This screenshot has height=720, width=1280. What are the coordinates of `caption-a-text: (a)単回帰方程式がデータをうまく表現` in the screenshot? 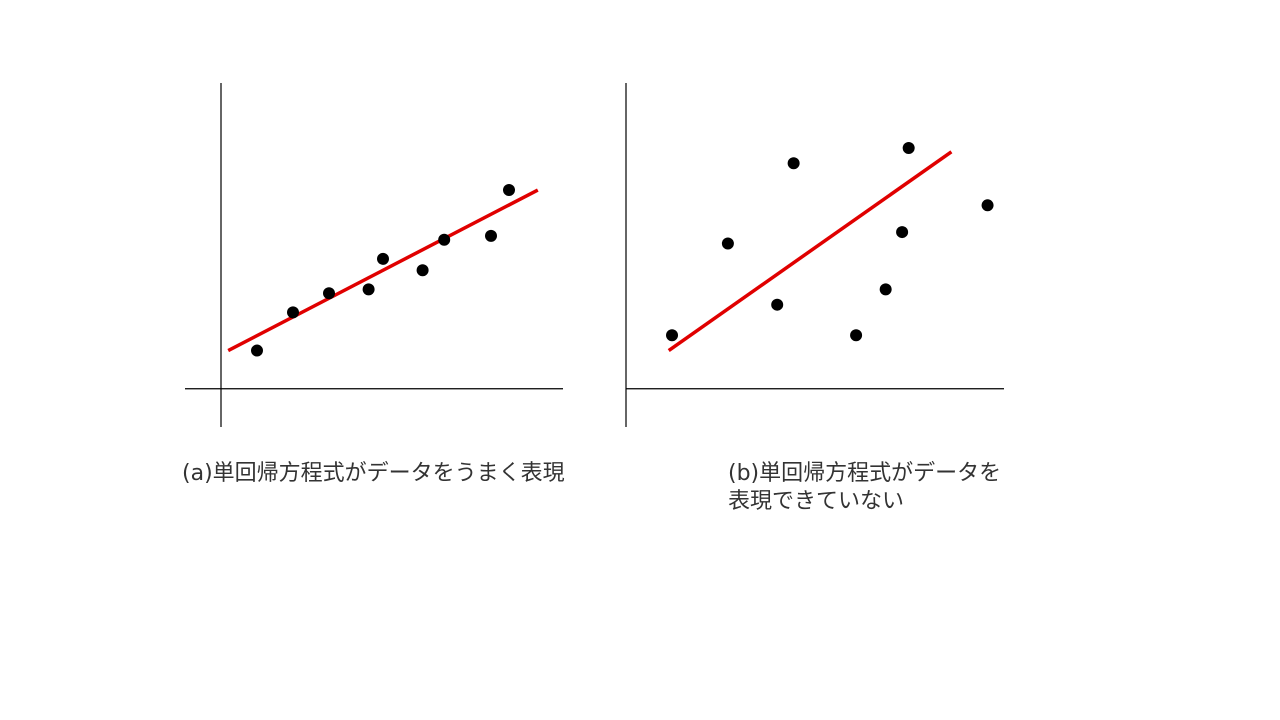 It's located at (373, 473).